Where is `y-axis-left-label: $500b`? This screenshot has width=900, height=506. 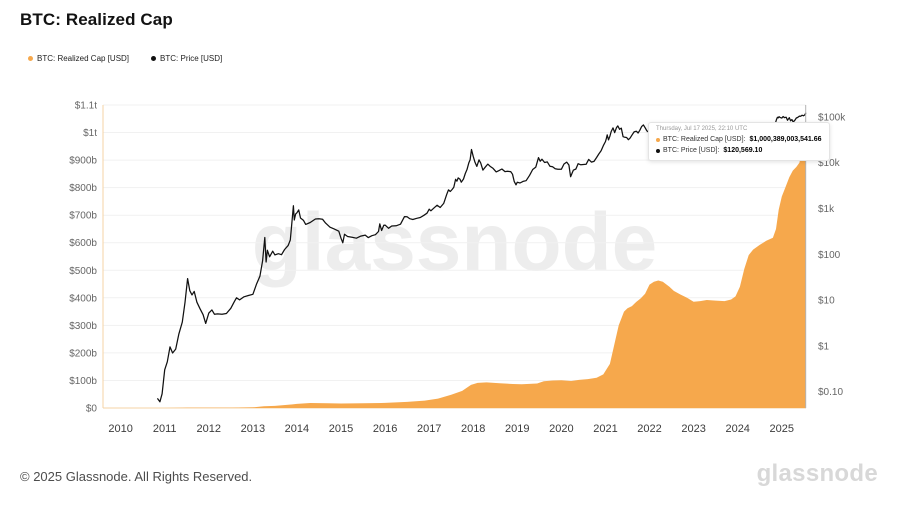
y-axis-left-label: $500b is located at coordinates (83, 271).